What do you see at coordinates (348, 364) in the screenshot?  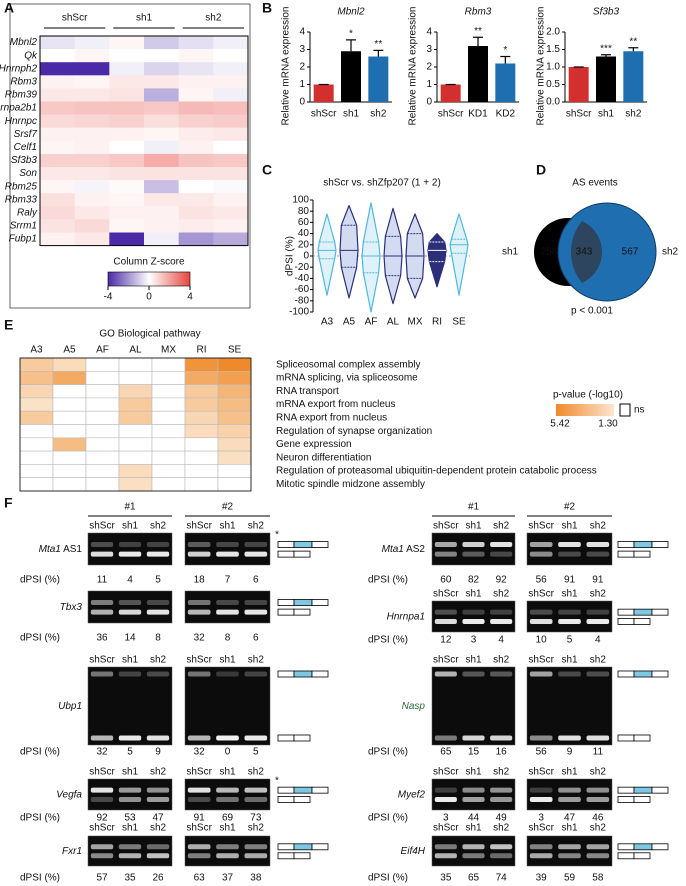 I see `go-term: Spliceosomal complex assembly` at bounding box center [348, 364].